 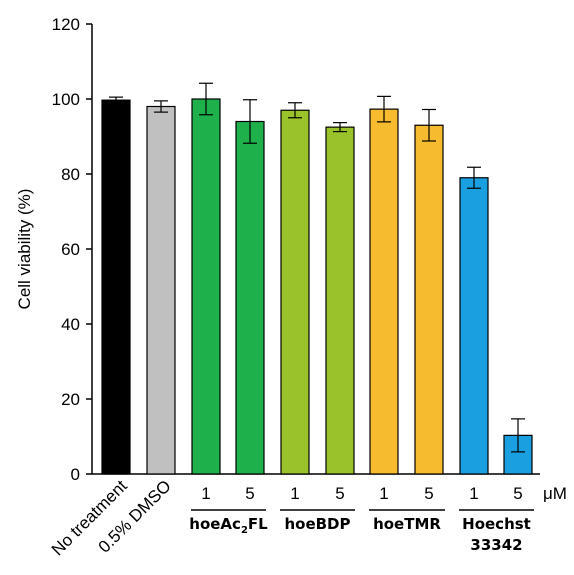 What do you see at coordinates (555, 493) in the screenshot?
I see `concentration-unit-label: μM` at bounding box center [555, 493].